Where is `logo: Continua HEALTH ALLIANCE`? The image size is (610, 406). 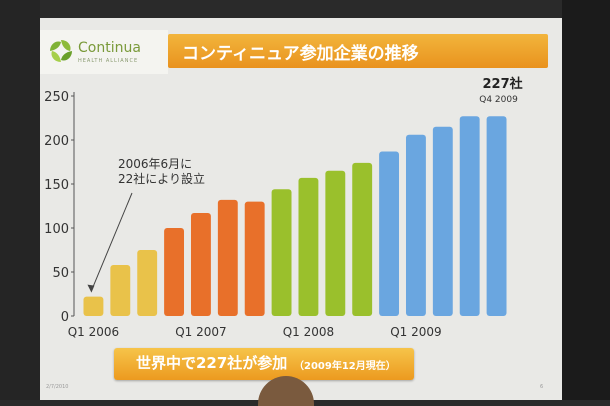 logo: Continua HEALTH ALLIANCE is located at coordinates (104, 52).